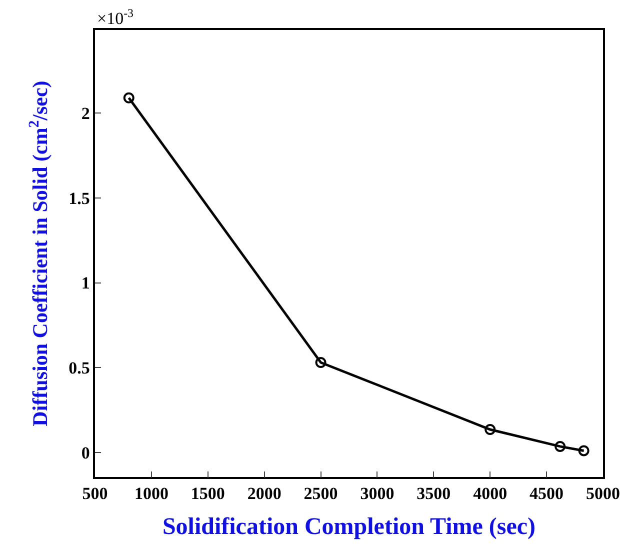  Describe the element at coordinates (85, 283) in the screenshot. I see `y-tick-label: 1` at that location.